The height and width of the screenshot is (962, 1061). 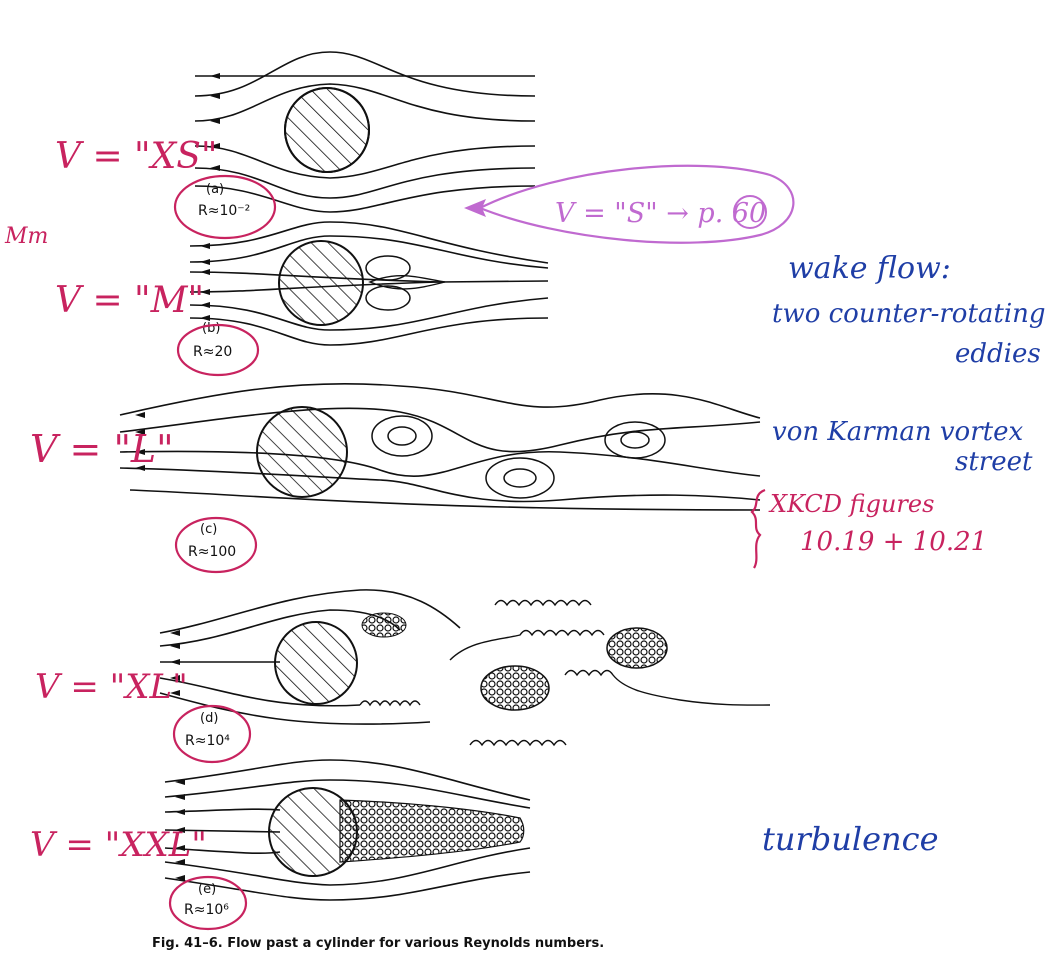 I want to click on panel-c-size-note: V = "L", so click(x=102, y=449).